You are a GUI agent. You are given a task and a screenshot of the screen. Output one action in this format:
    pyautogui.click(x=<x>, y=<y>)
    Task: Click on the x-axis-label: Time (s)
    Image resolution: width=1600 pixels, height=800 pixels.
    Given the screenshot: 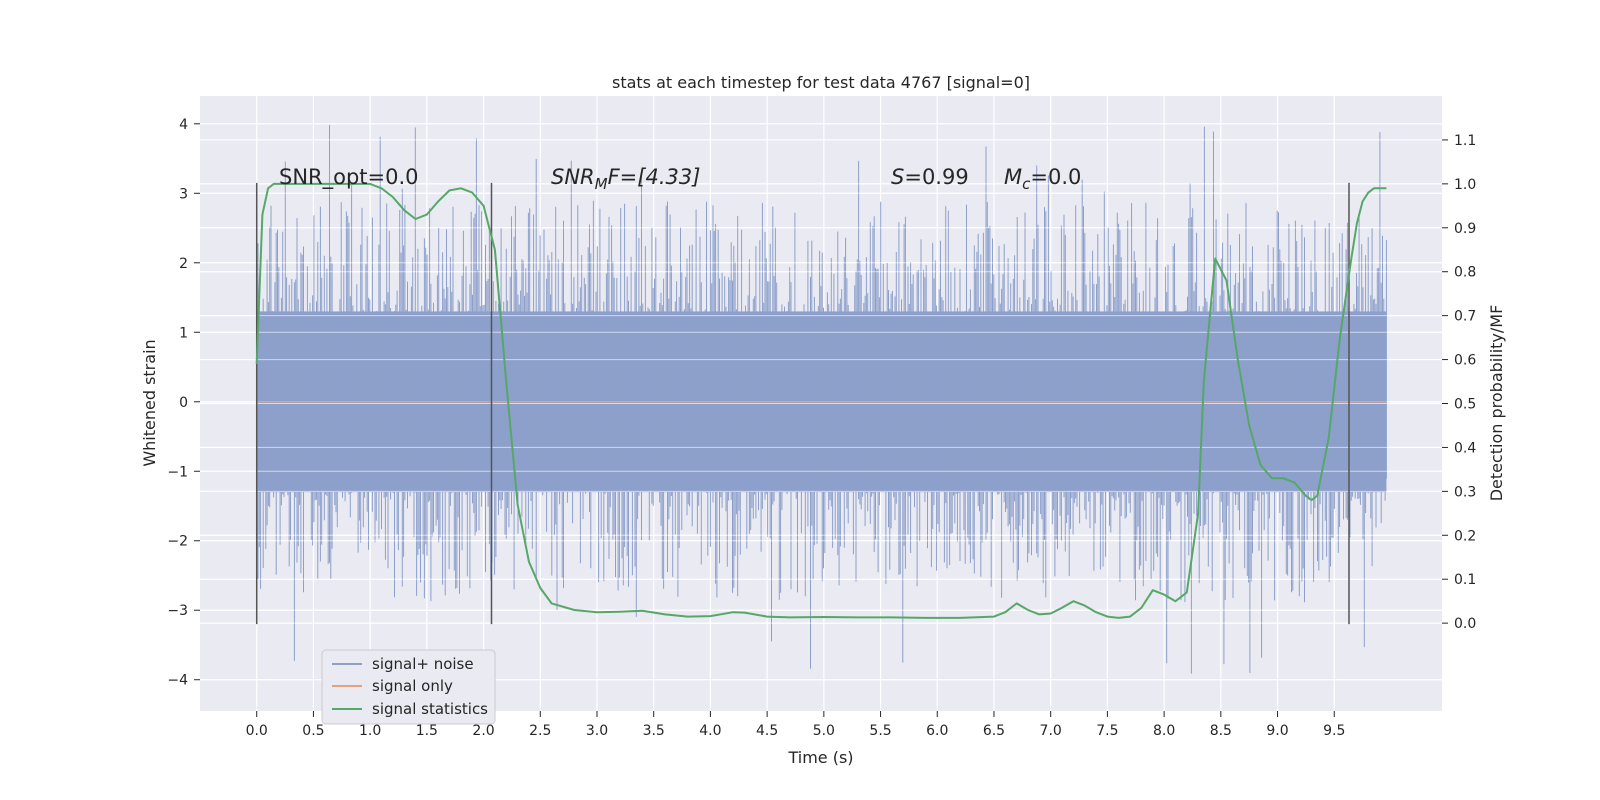 What is the action you would take?
    pyautogui.click(x=820, y=757)
    